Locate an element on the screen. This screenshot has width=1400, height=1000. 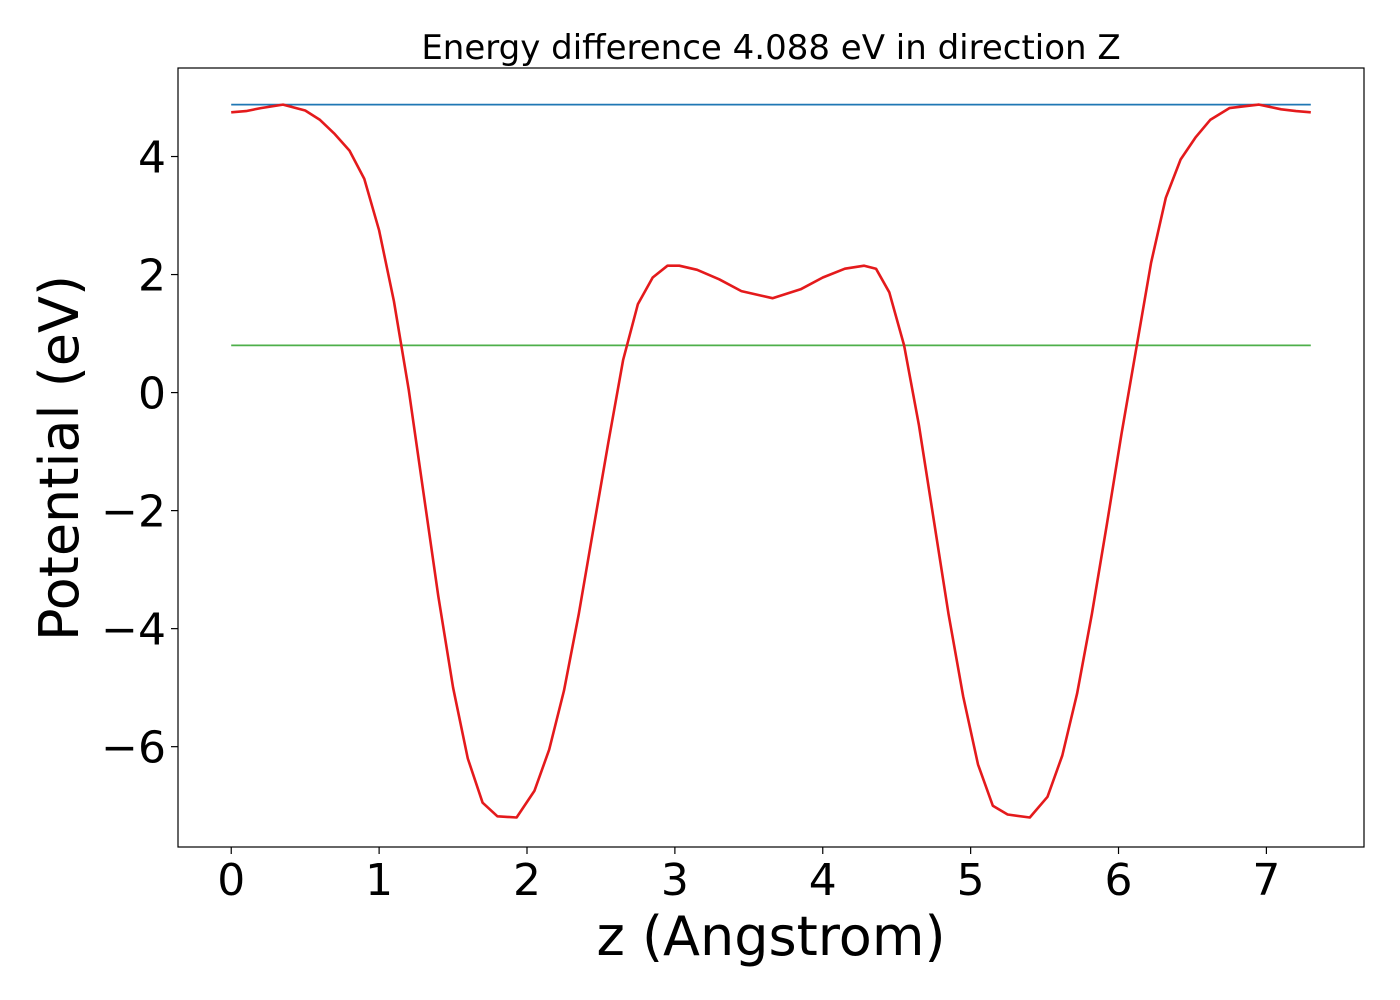
x-tick-label: 1 is located at coordinates (379, 880).